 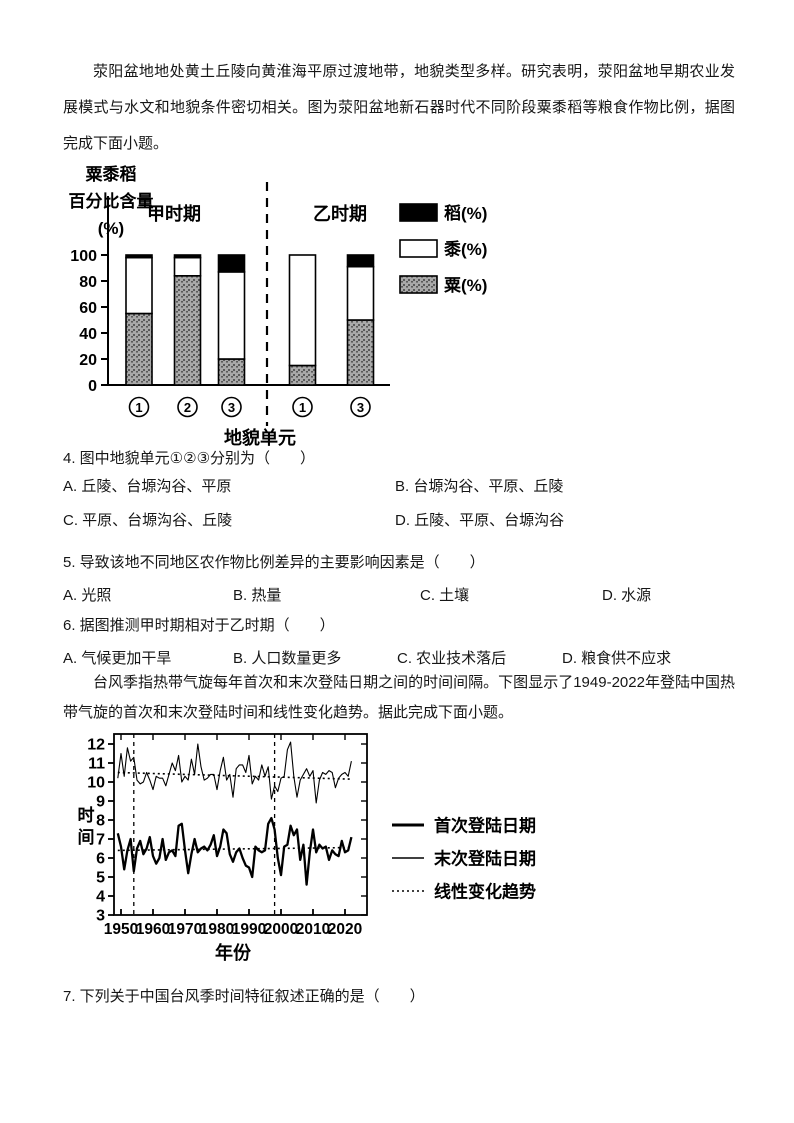 What do you see at coordinates (617, 658) in the screenshot?
I see `question-6-option-d: D. 粮食供不应求` at bounding box center [617, 658].